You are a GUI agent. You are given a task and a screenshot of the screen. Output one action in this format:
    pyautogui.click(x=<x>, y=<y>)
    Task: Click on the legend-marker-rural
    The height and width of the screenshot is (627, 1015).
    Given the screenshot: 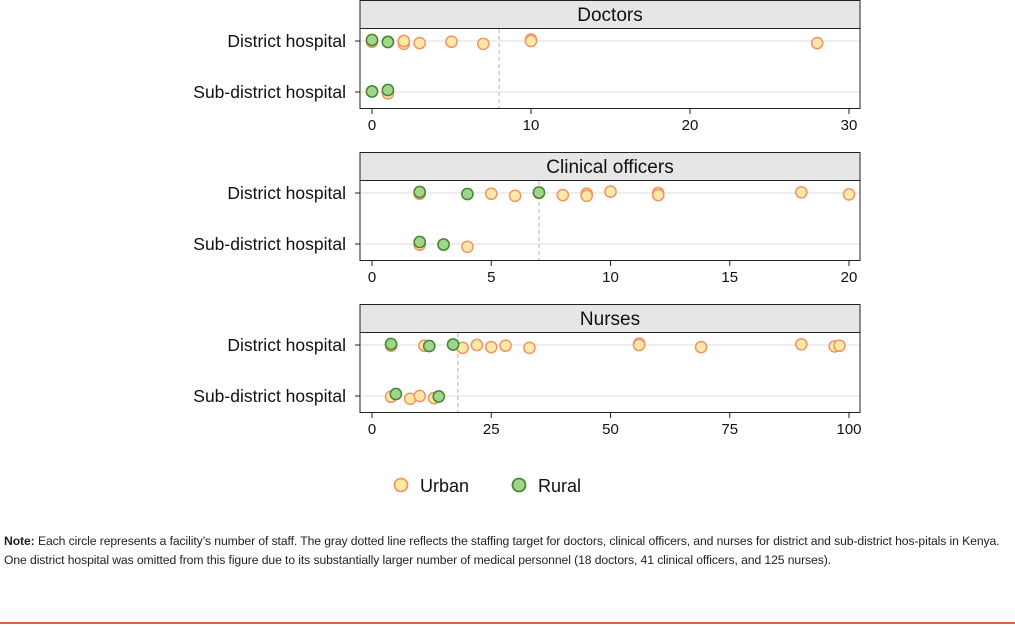 What is the action you would take?
    pyautogui.click(x=519, y=485)
    